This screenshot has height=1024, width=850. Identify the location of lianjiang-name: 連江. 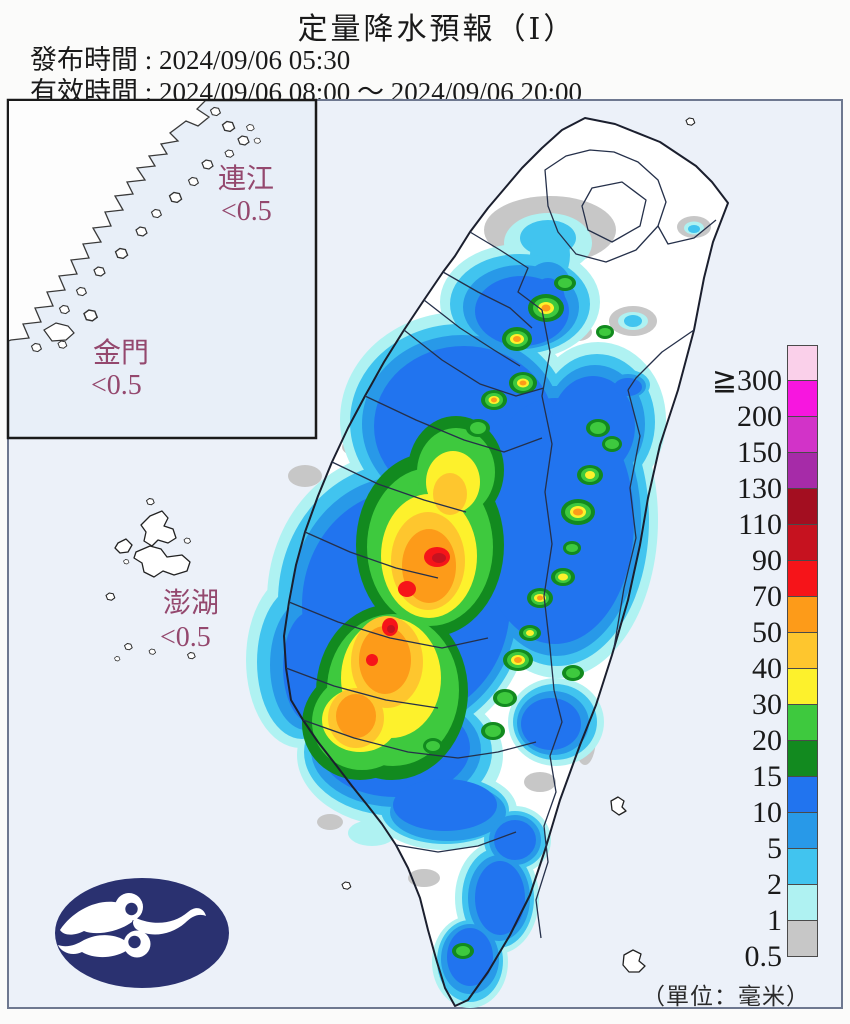
(246, 179).